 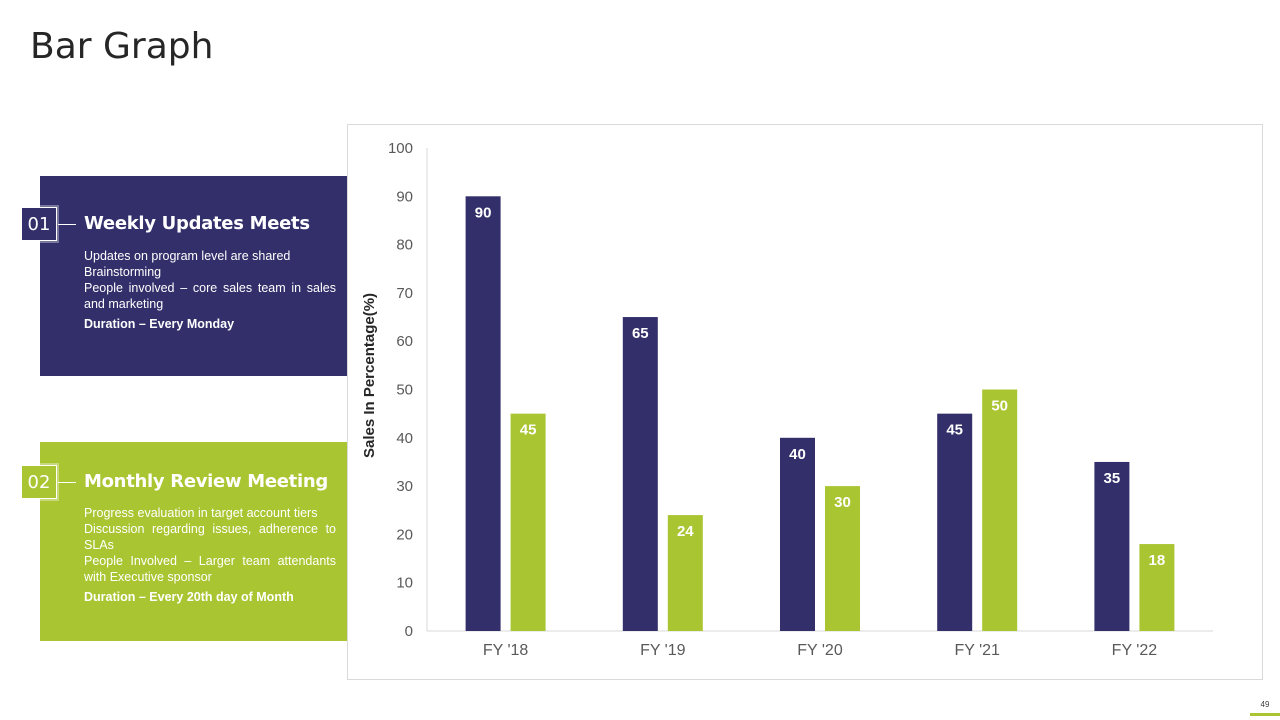 What do you see at coordinates (404, 583) in the screenshot?
I see `y-tick-label: 10` at bounding box center [404, 583].